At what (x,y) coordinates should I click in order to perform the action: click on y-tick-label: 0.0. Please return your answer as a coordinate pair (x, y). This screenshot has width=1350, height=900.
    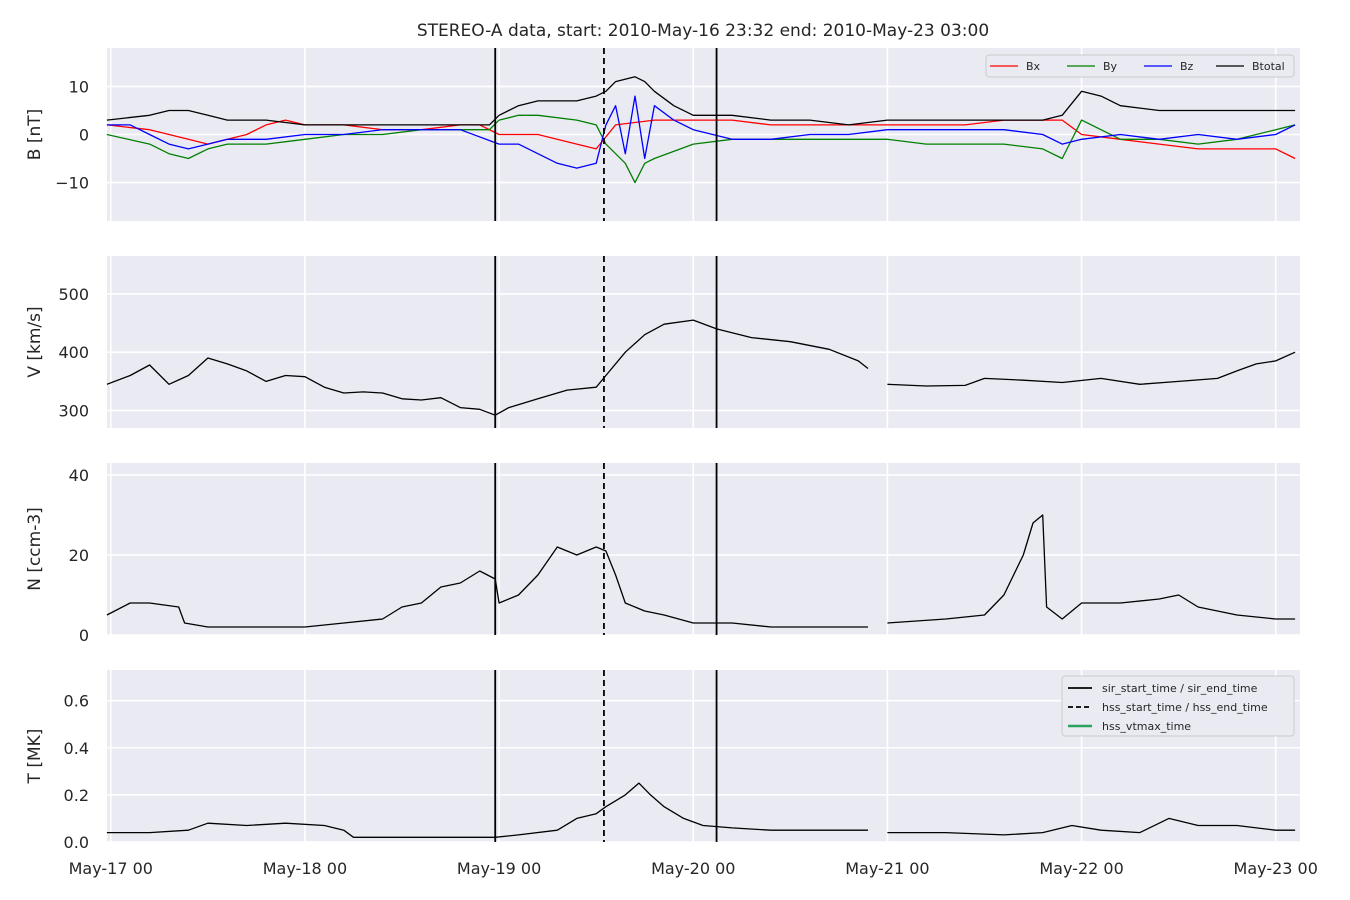
    Looking at the image, I should click on (76, 842).